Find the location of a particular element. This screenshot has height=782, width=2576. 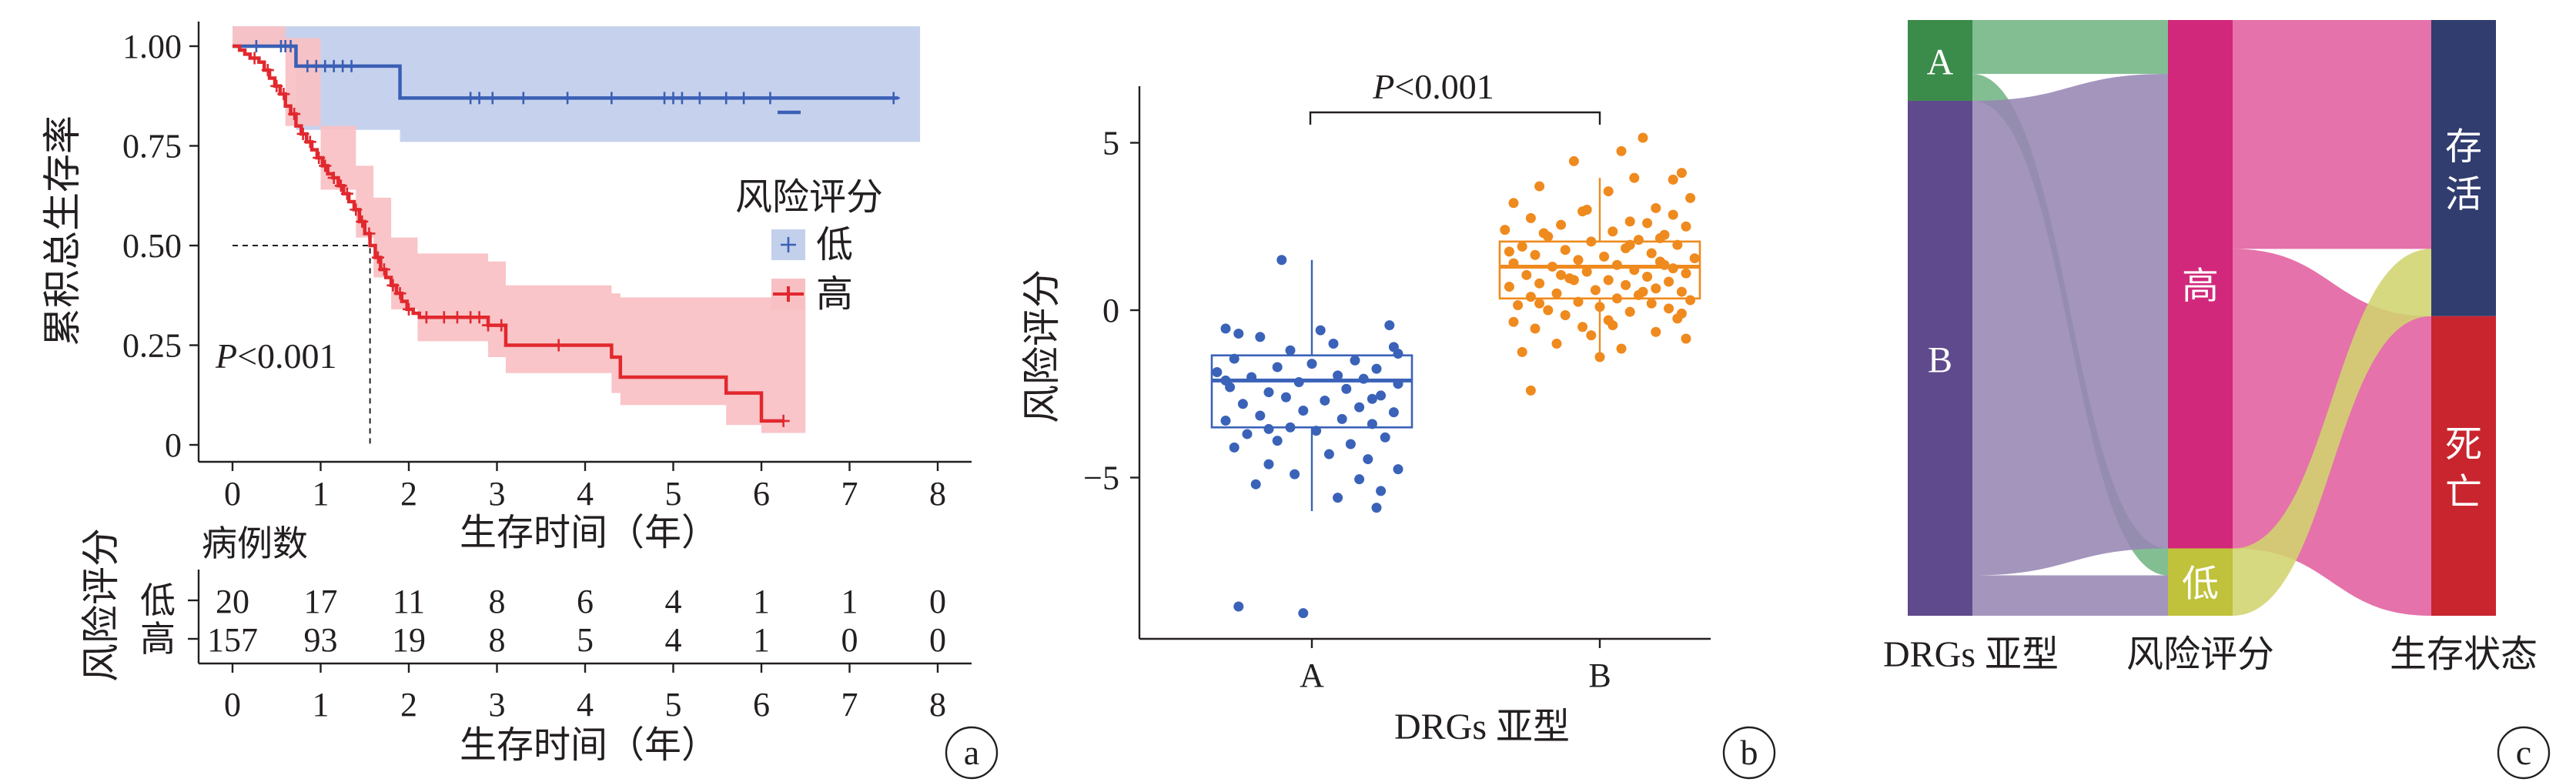

boxplot-pvalue: P<0.001 is located at coordinates (1433, 86).